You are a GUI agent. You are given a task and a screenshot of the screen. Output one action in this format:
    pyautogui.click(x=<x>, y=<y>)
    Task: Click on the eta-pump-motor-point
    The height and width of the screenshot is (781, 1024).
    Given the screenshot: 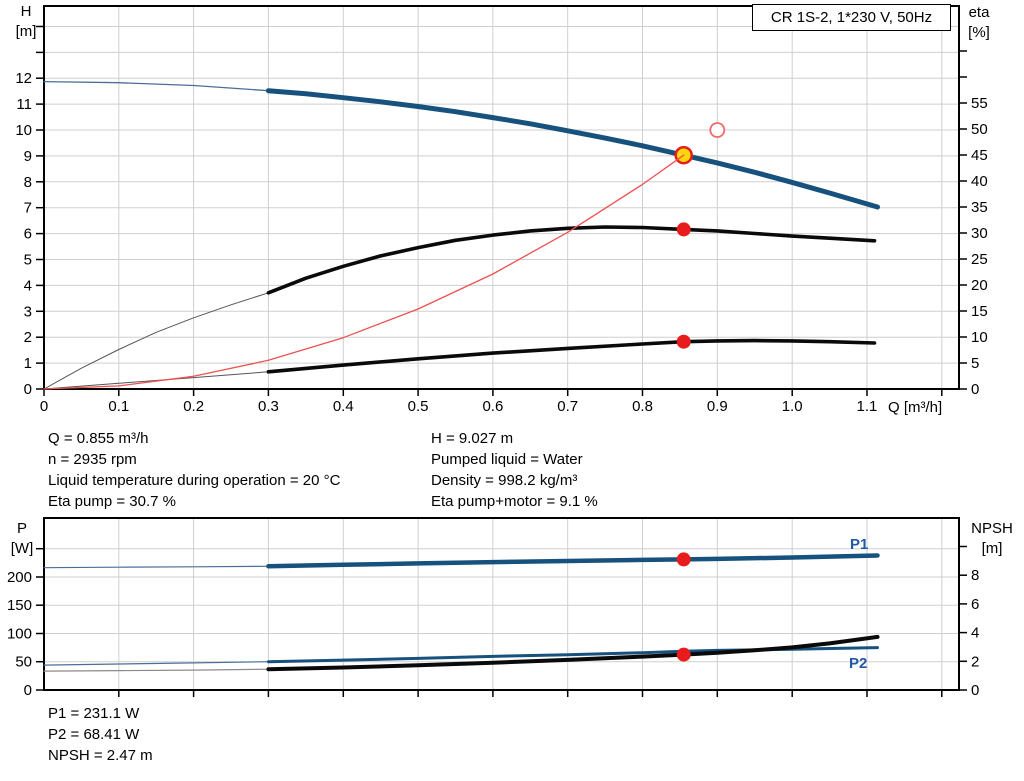 What is the action you would take?
    pyautogui.click(x=683, y=341)
    